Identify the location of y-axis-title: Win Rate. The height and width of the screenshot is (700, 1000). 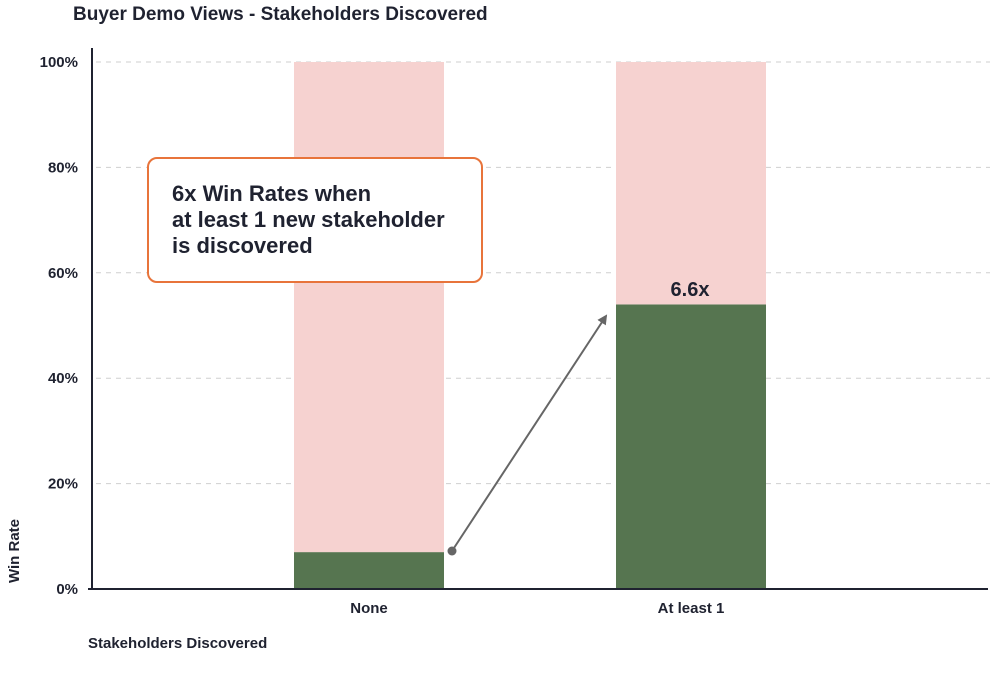
(14, 551).